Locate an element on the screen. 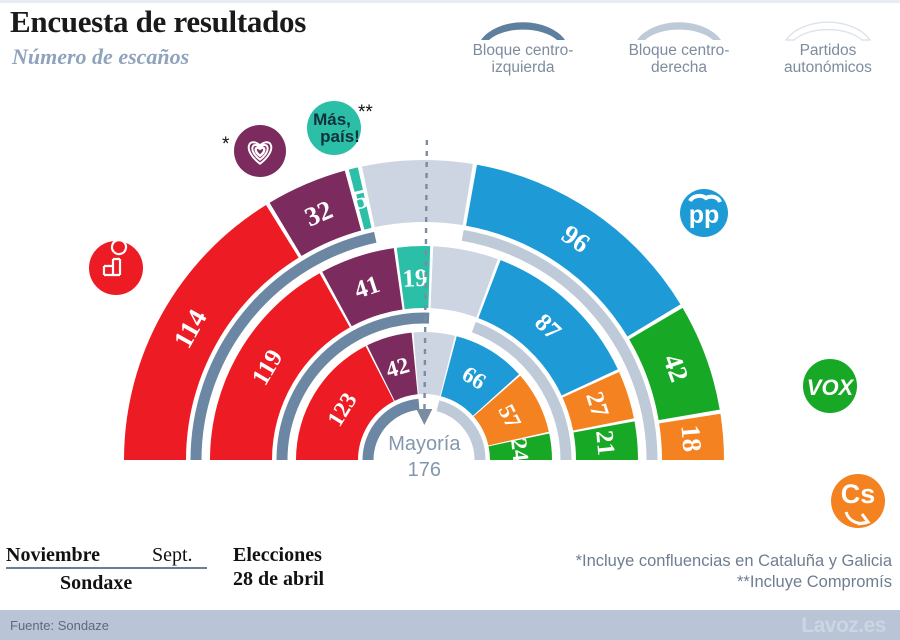  maspais-badge is located at coordinates (334, 128).